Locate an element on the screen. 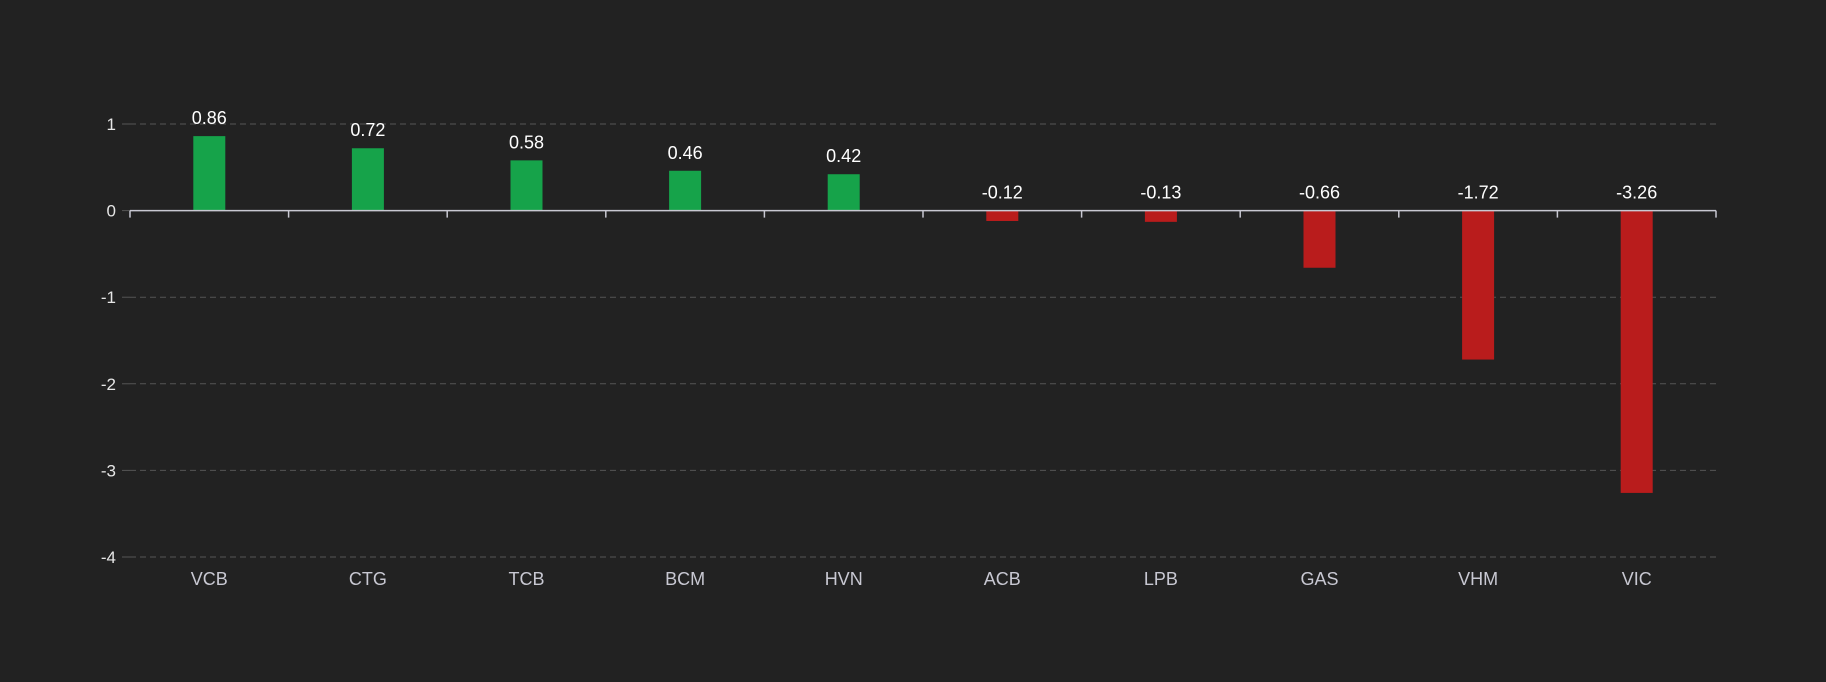 This screenshot has height=682, width=1826. data-label: 0.42 is located at coordinates (843, 156).